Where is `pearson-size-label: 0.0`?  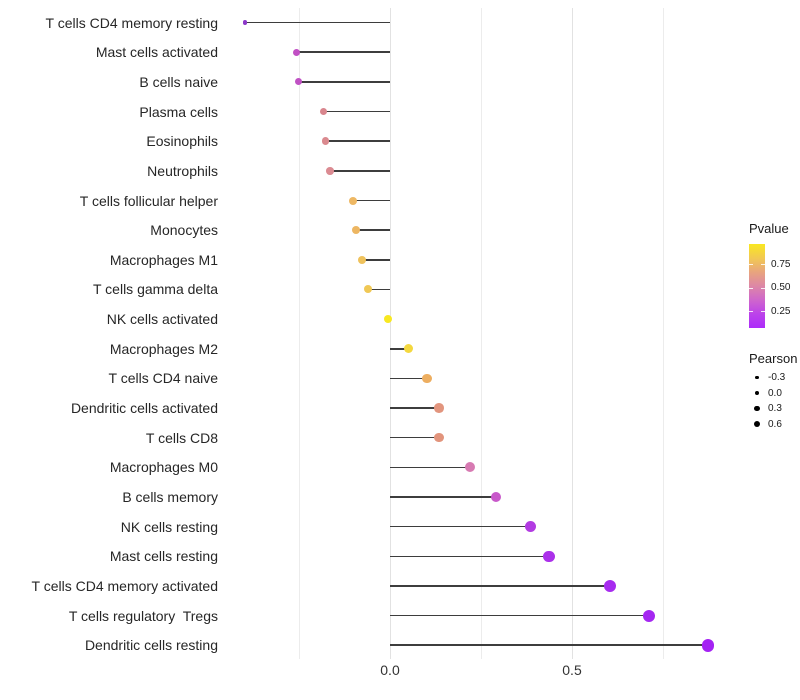
pearson-size-label: 0.0 is located at coordinates (775, 393).